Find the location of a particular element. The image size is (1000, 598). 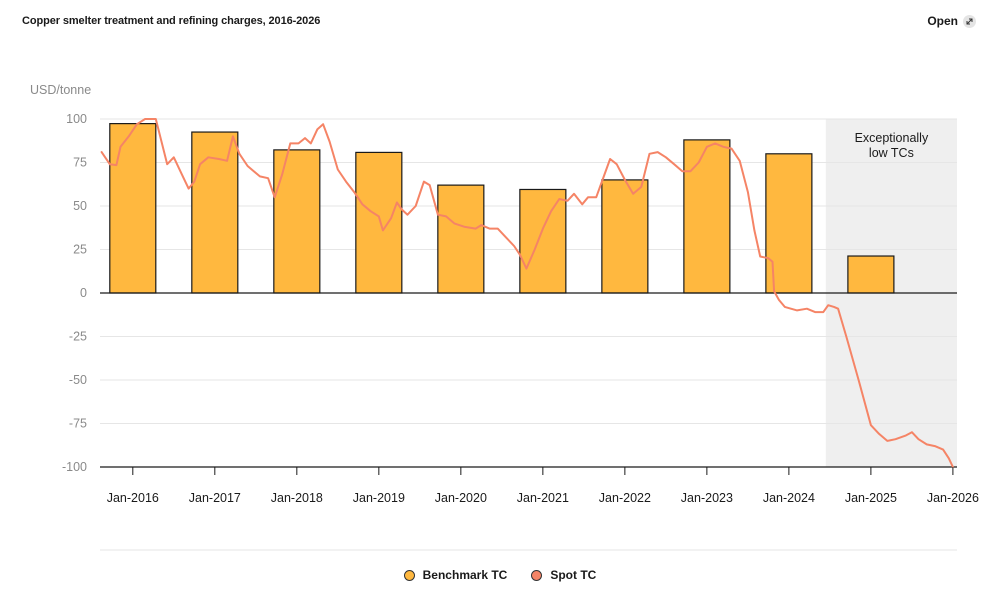

benchmark-swatch-icon is located at coordinates (409, 575).